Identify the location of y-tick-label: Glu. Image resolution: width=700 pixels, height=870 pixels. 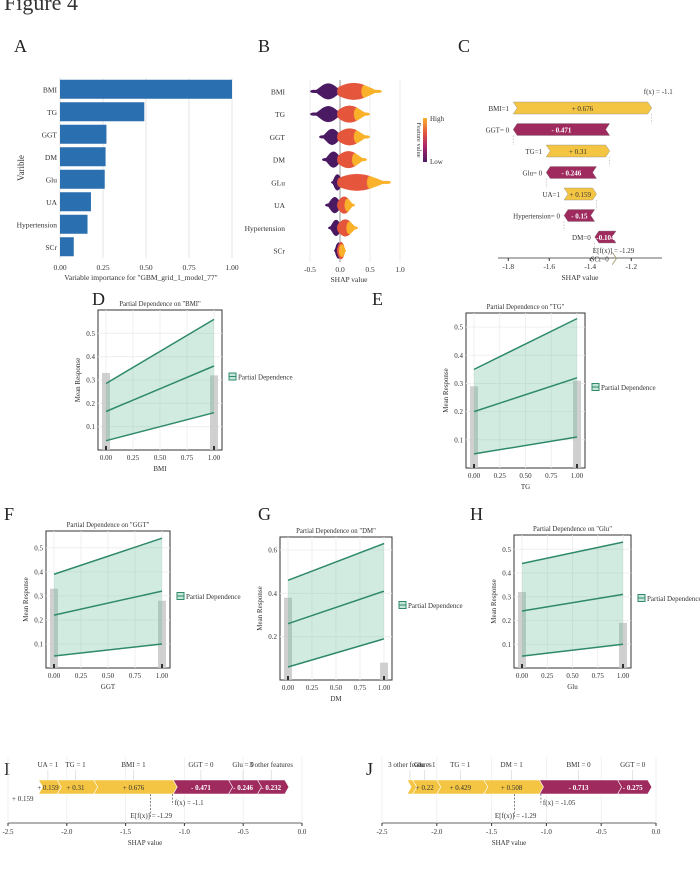
(52, 179).